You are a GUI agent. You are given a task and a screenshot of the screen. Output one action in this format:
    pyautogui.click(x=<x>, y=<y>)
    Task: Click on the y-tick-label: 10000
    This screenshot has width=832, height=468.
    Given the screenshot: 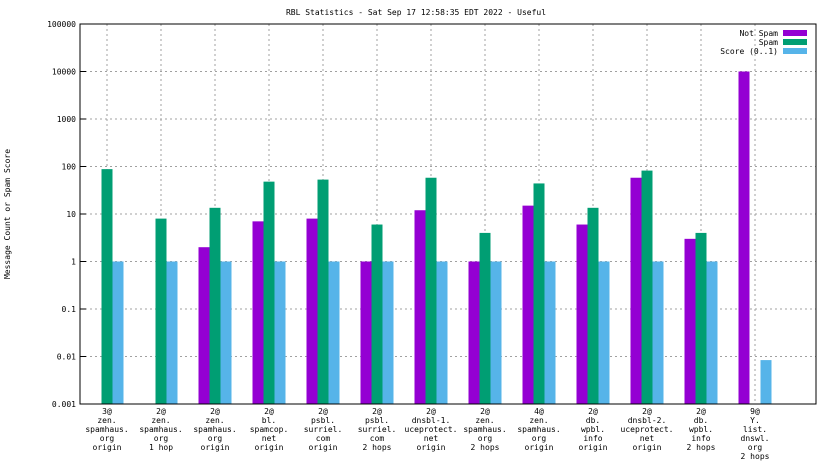 What is the action you would take?
    pyautogui.click(x=64, y=72)
    